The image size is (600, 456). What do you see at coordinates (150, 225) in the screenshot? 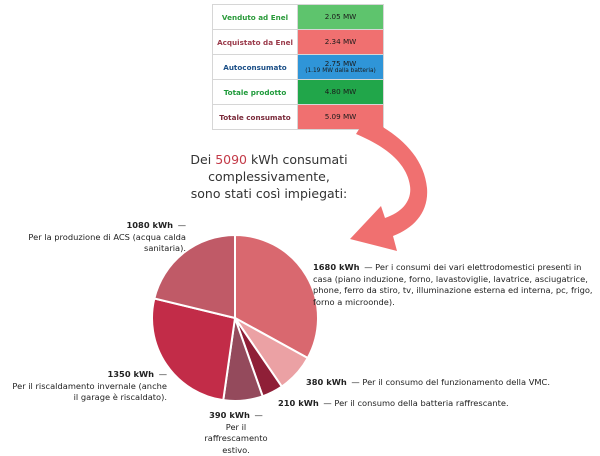
I see `slice-label: 1080 kWh` at bounding box center [150, 225].